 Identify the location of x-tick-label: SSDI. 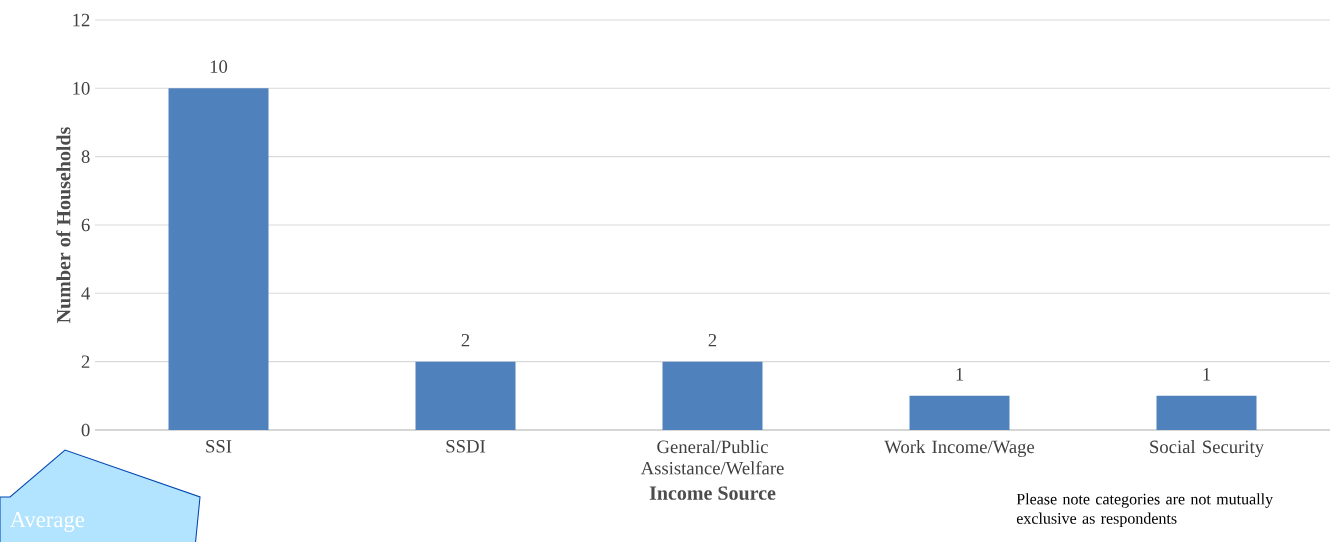
(466, 446).